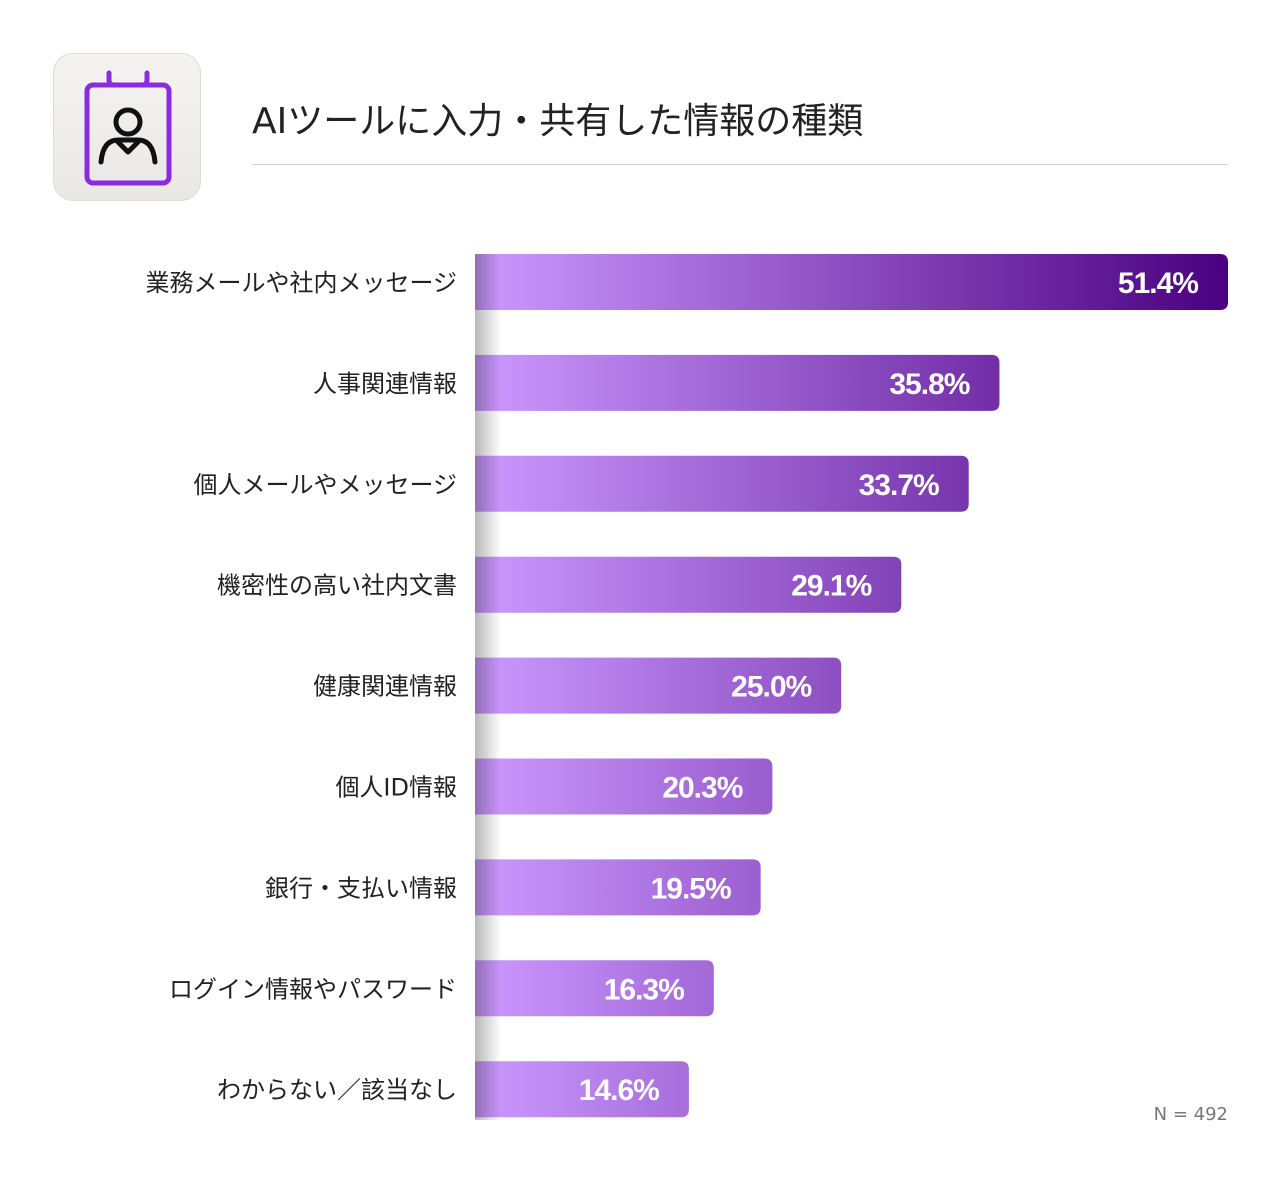 The height and width of the screenshot is (1182, 1280). I want to click on category-label-8: ログイン情報やパスワード, so click(313, 989).